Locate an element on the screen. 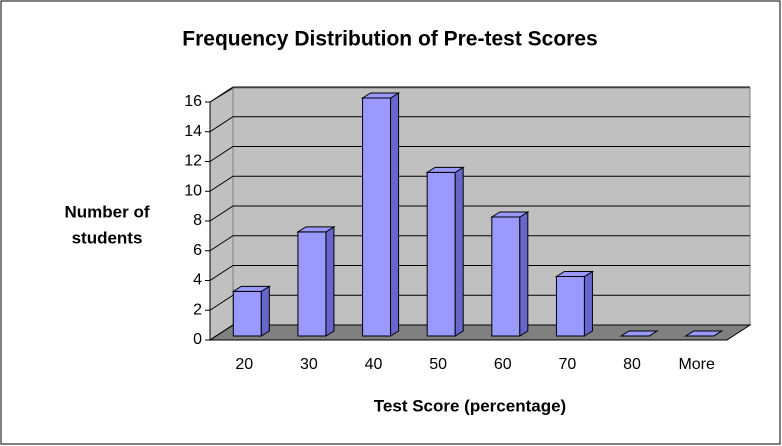 The image size is (782, 446). y-tick-label: 10 is located at coordinates (193, 190).